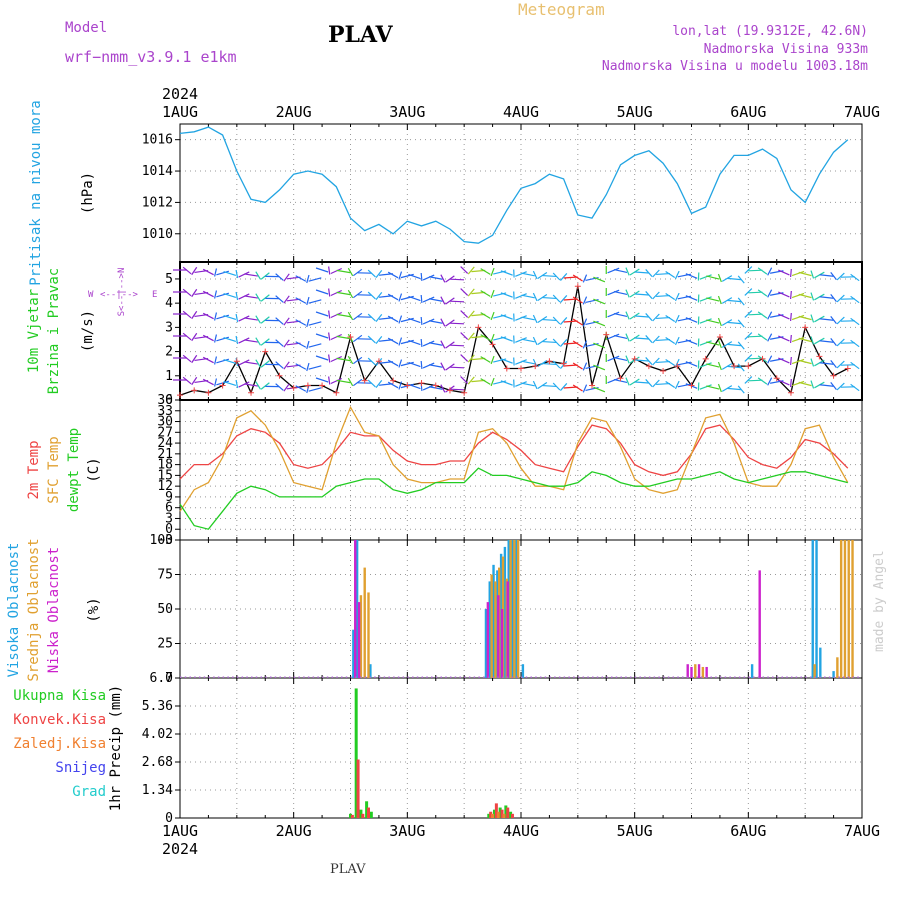 Image resolution: width=900 pixels, height=900 pixels. What do you see at coordinates (180, 849) in the screenshot?
I see `year-label-bottom: 2024` at bounding box center [180, 849].